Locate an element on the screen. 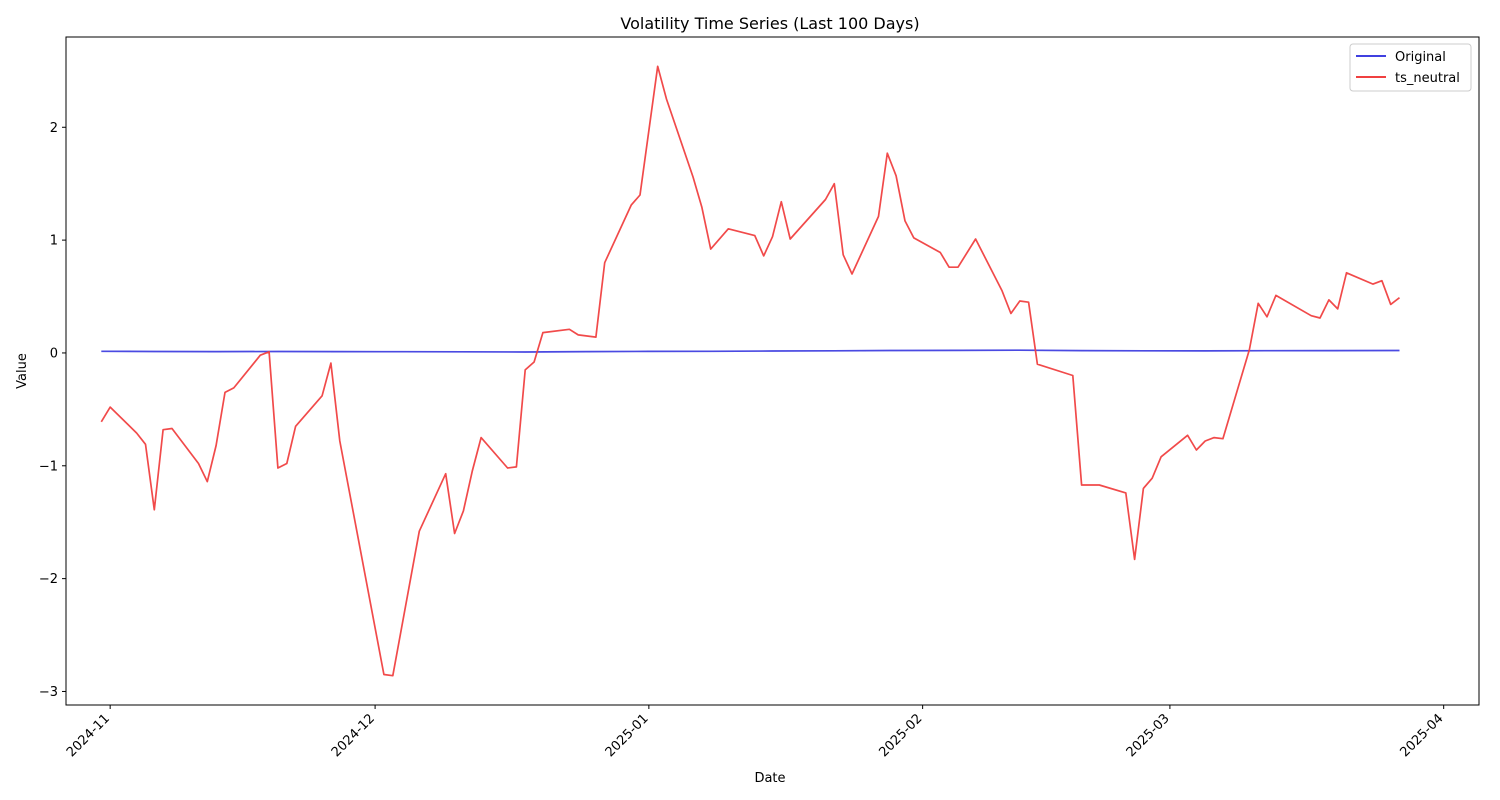 Image resolution: width=1500 pixels, height=800 pixels. x-tick-label: 2025-01 is located at coordinates (627, 735).